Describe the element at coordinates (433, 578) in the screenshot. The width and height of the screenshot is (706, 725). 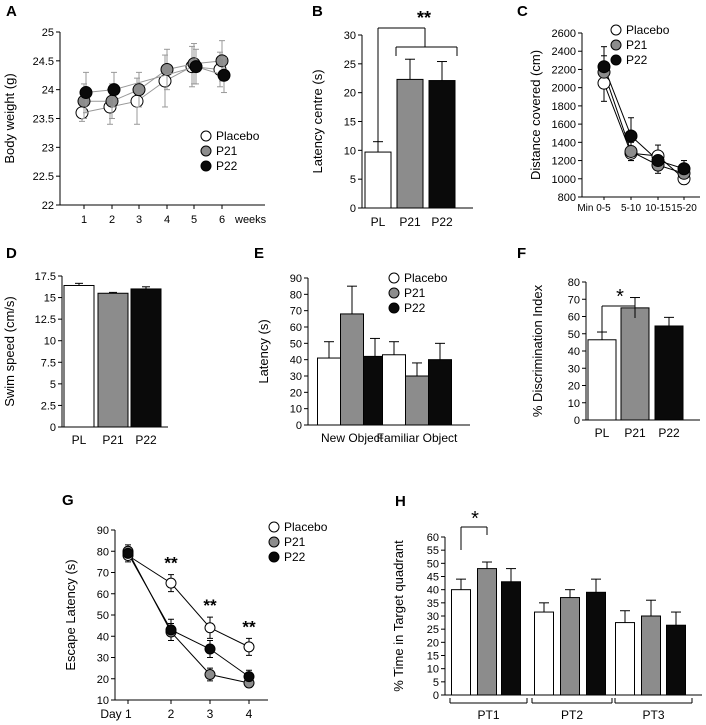
I see `y-tick-label: 45` at that location.